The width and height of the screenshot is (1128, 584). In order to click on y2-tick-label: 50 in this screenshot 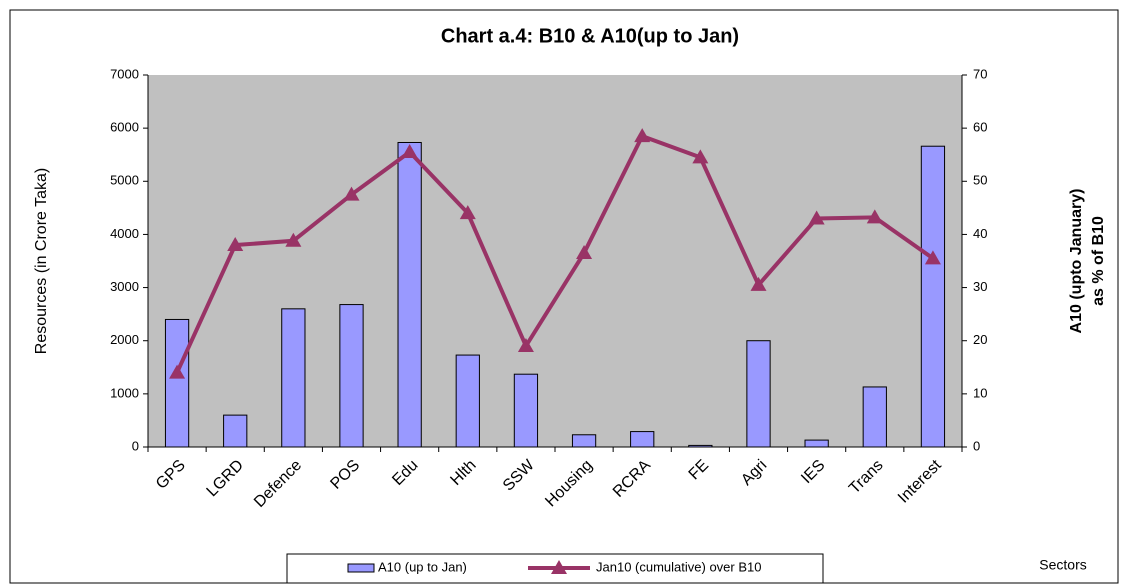, I will do `click(980, 180)`.